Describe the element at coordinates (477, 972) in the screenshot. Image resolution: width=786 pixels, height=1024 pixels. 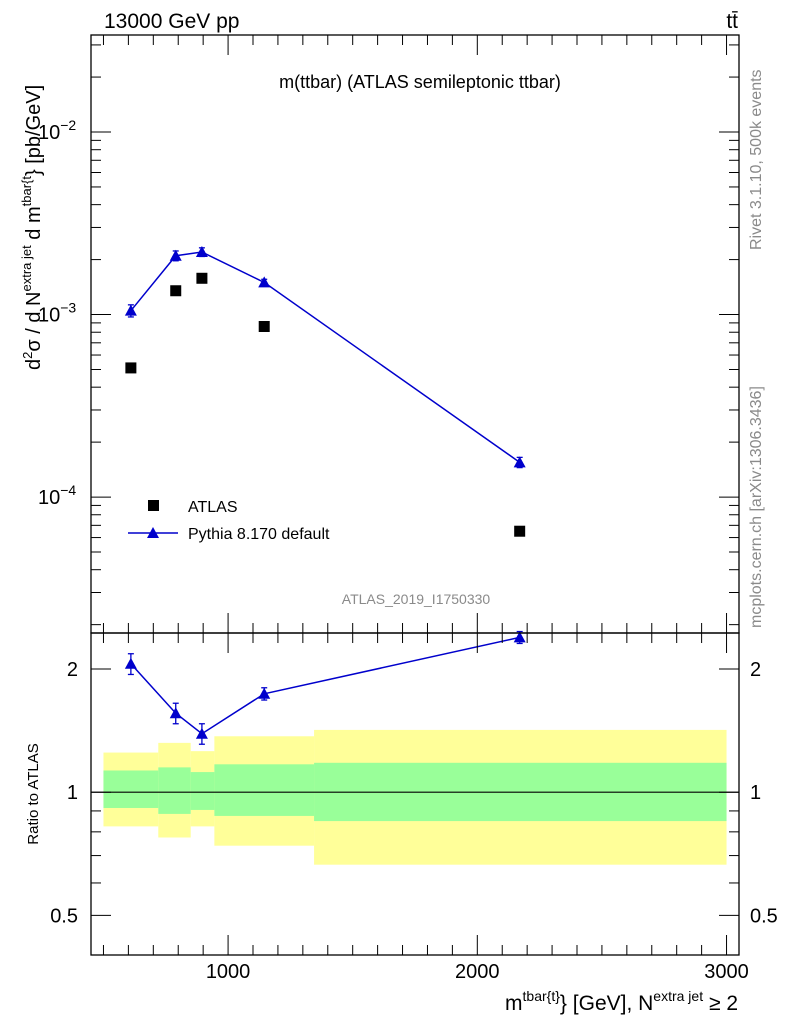
I see `x-tick-label: 2000` at that location.